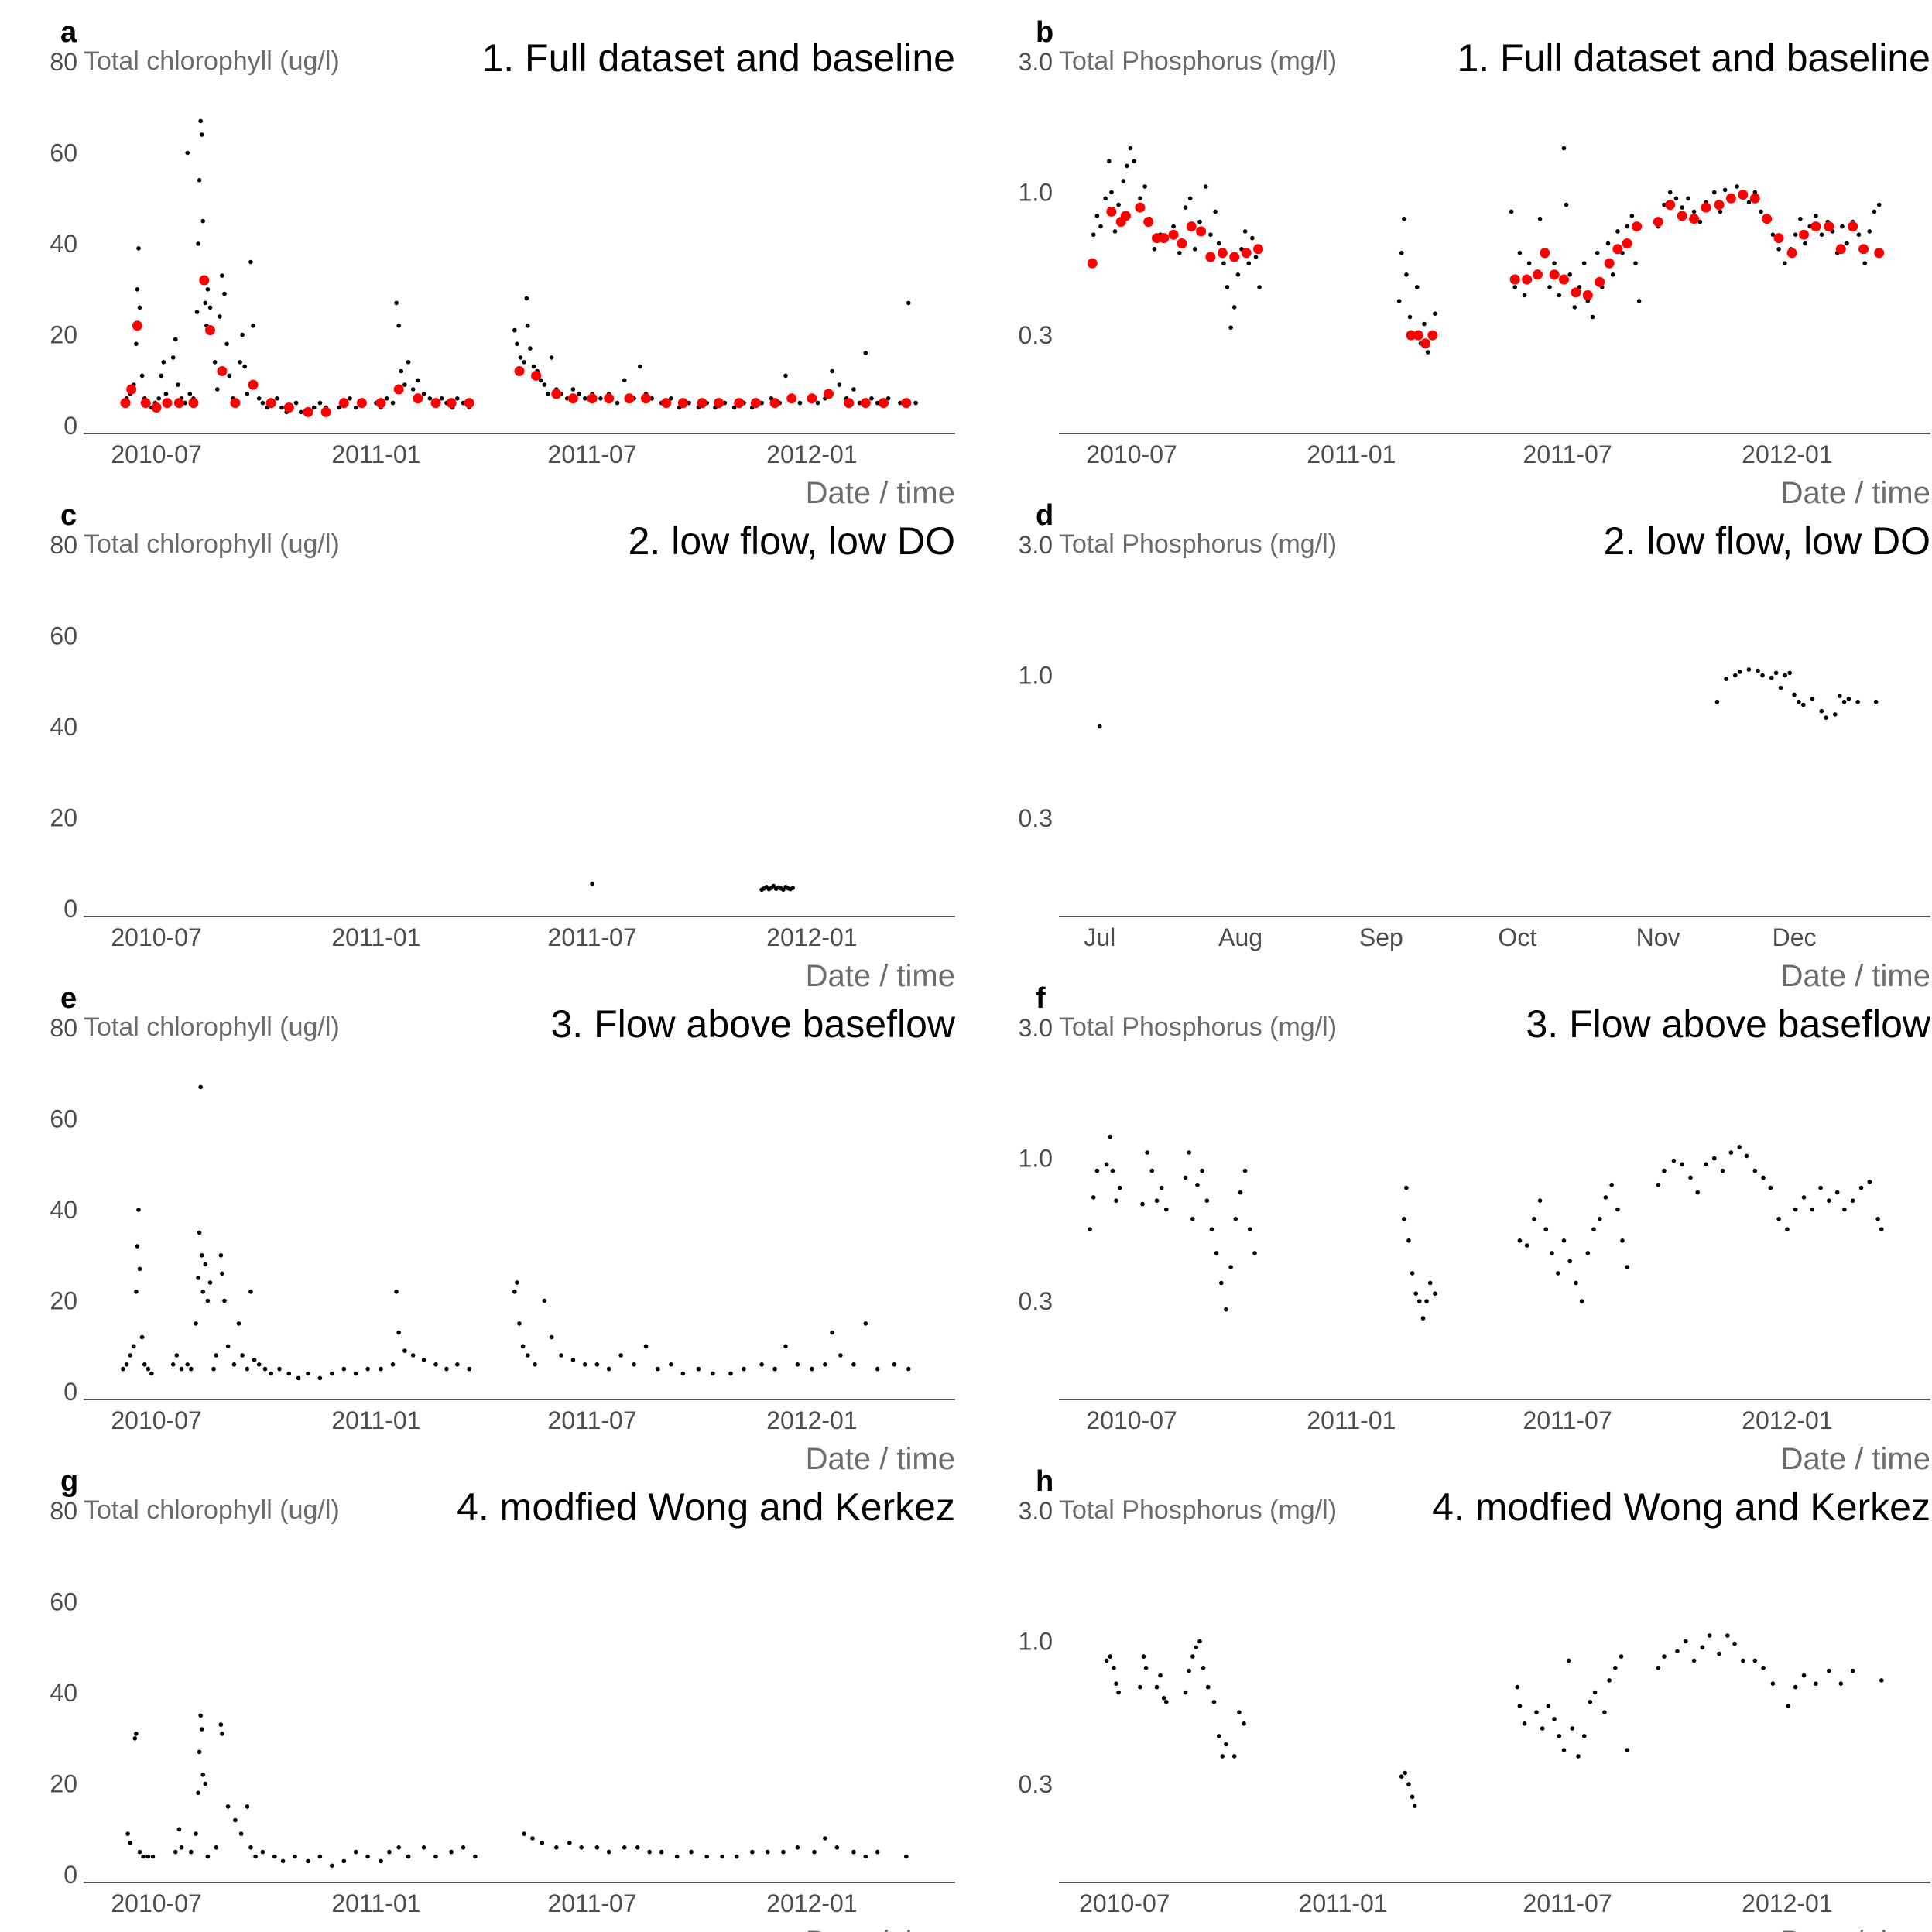 The image size is (1932, 1932). I want to click on x-tick-label: 2011-01, so click(375, 1420).